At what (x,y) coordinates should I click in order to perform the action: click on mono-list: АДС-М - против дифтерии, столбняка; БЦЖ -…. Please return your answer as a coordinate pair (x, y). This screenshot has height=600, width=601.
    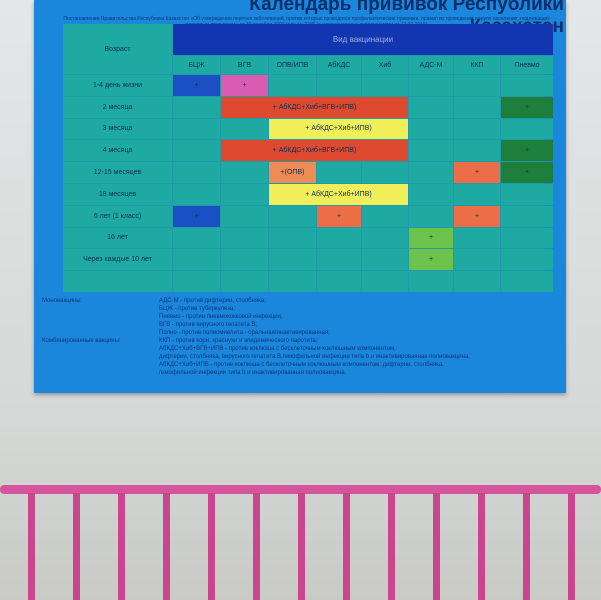
    Looking at the image, I should click on (244, 317).